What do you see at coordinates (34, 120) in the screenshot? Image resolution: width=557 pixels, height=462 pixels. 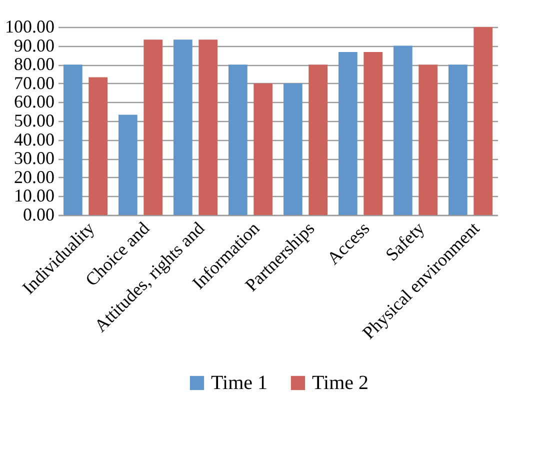 I see `y-tick-label: 50.00` at bounding box center [34, 120].